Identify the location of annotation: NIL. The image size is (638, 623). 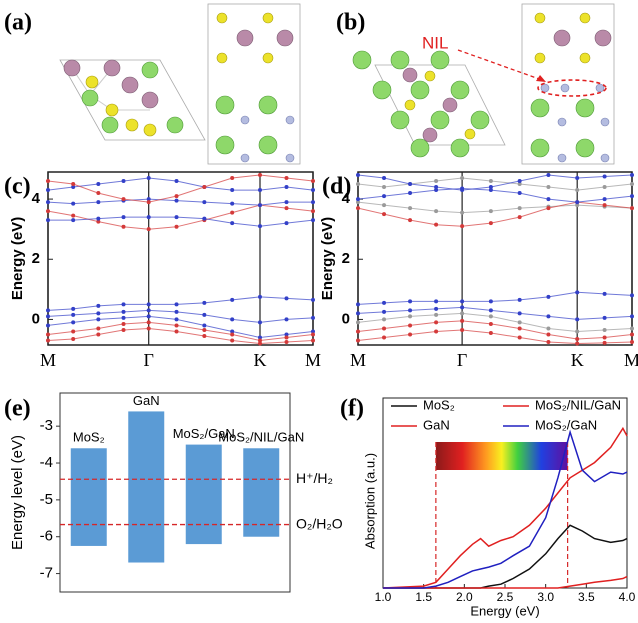
(435, 42).